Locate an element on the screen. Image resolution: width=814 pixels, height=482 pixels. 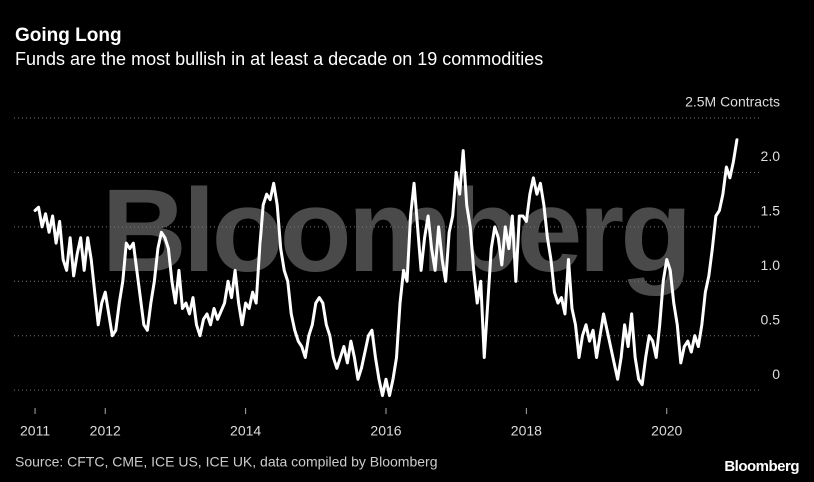
y-tick-label: 2.0 is located at coordinates (771, 156).